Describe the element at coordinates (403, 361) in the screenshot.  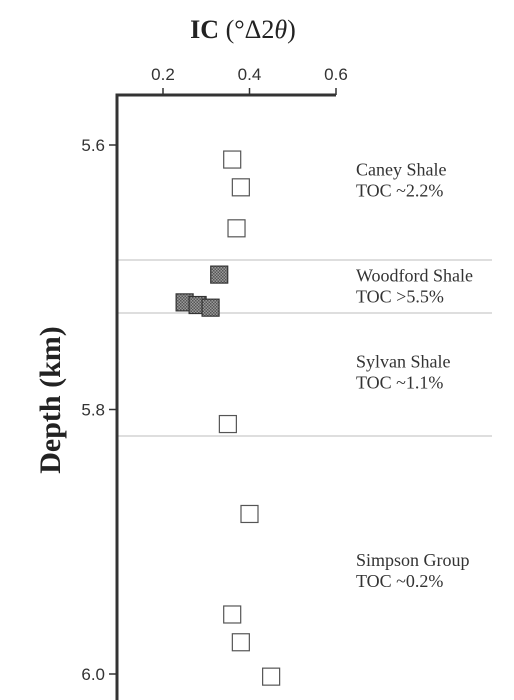
I see `formation-name: Sylvan Shale` at that location.